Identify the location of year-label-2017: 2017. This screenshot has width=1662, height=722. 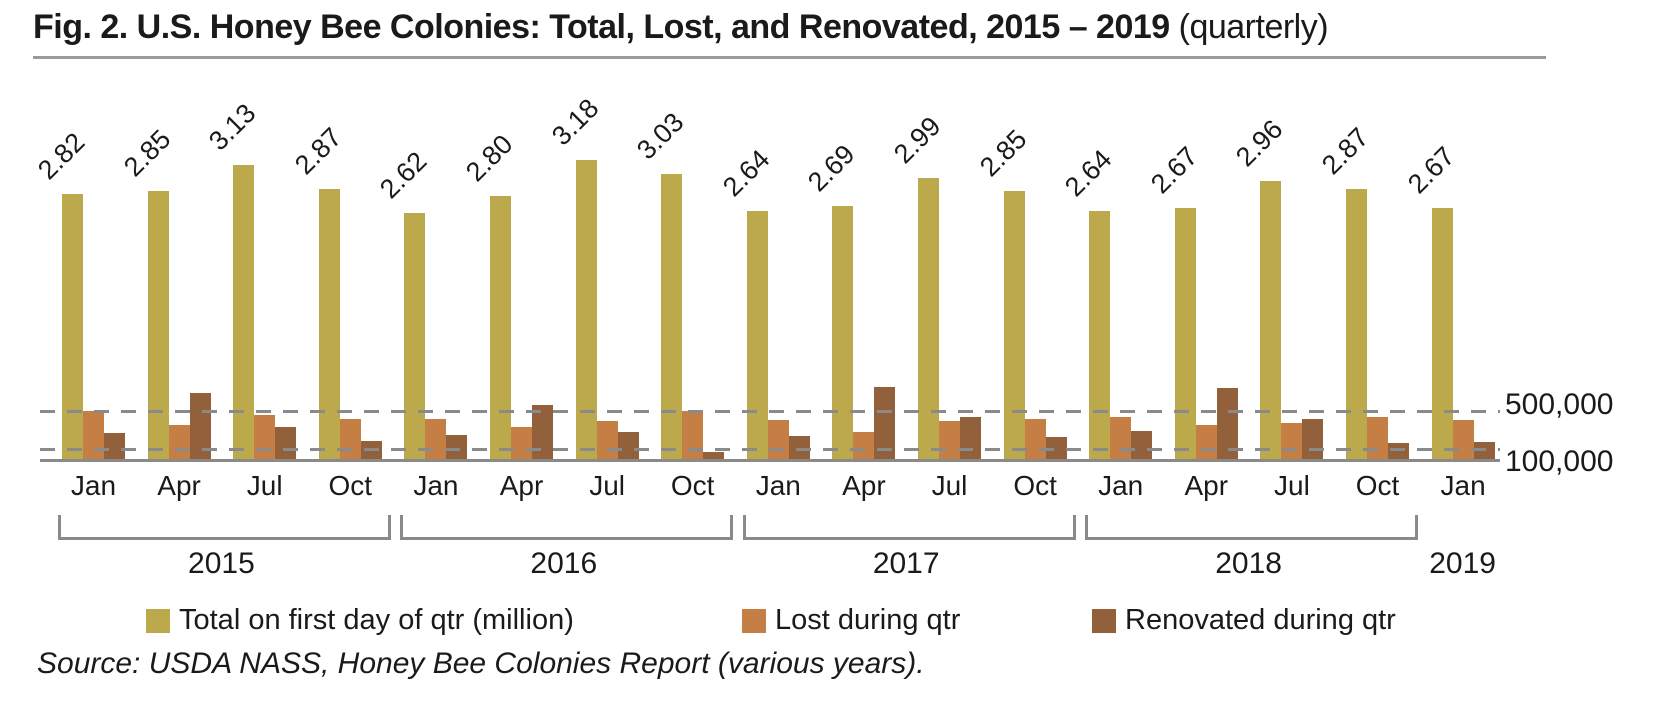
(906, 563).